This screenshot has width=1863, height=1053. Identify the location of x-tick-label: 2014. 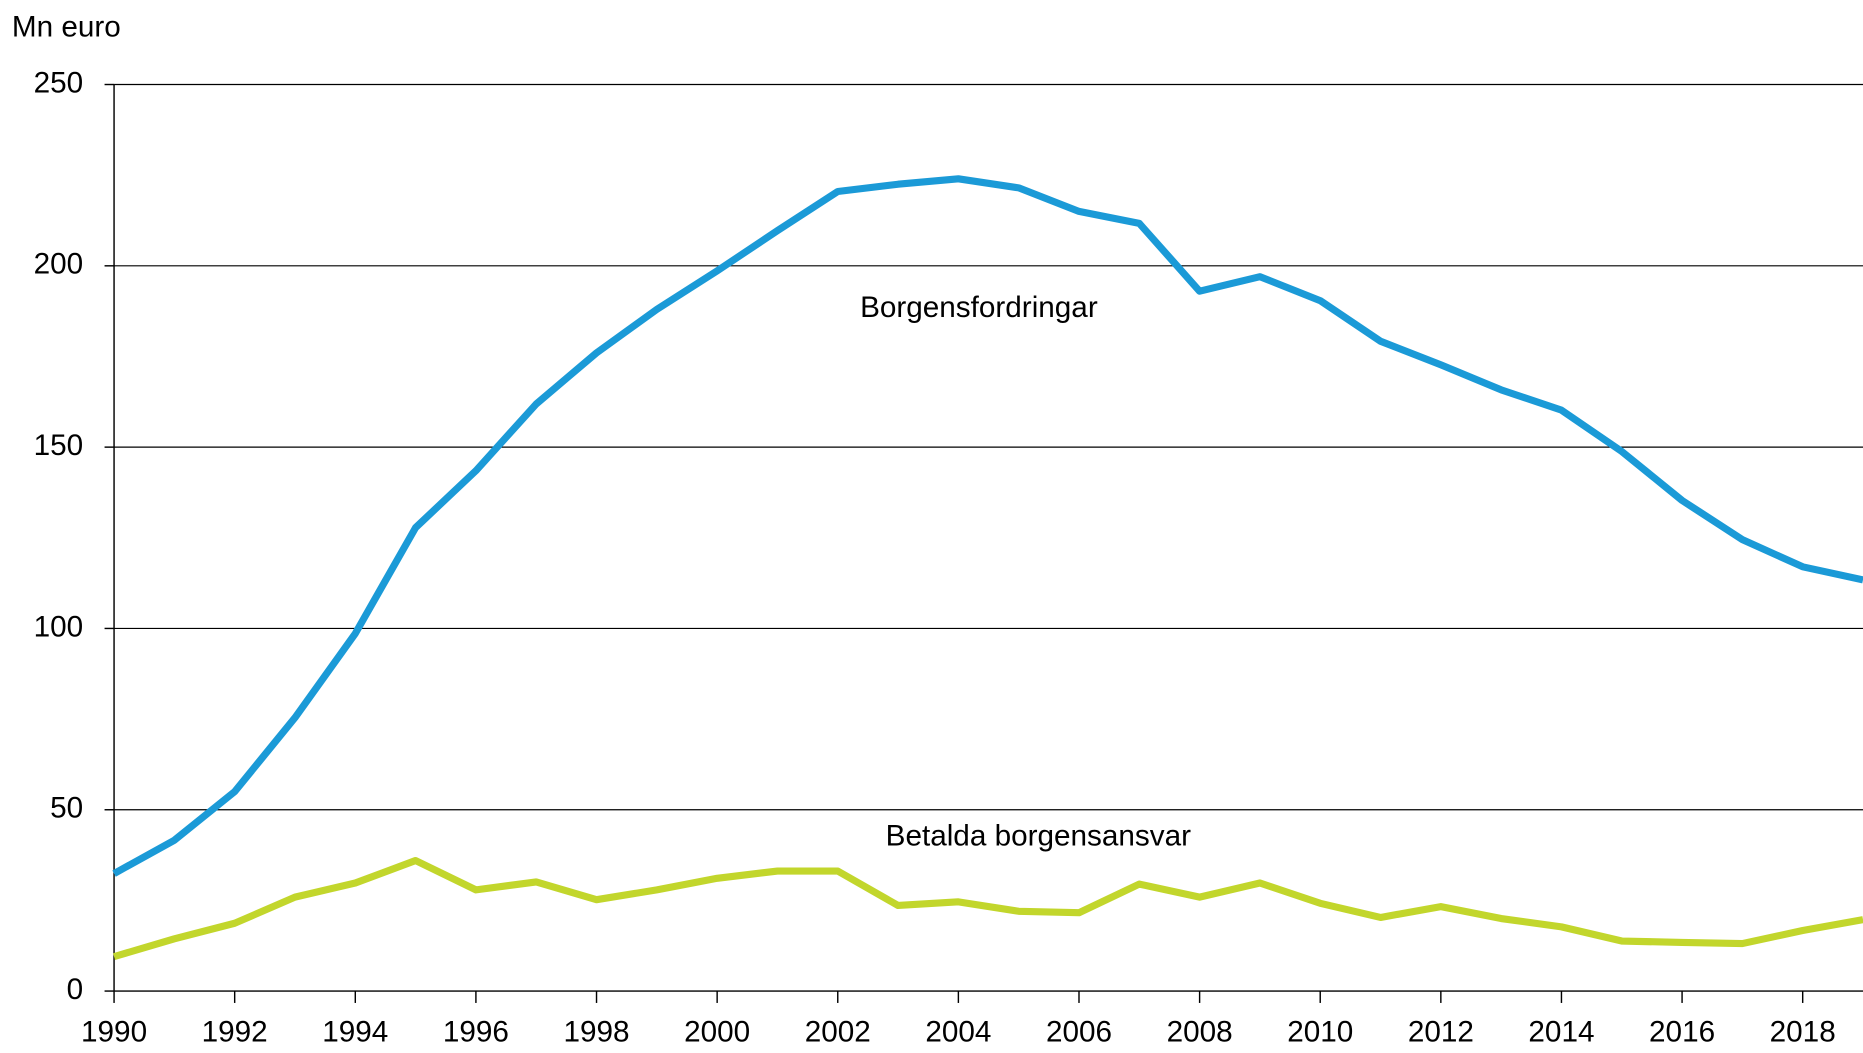
(1561, 1032).